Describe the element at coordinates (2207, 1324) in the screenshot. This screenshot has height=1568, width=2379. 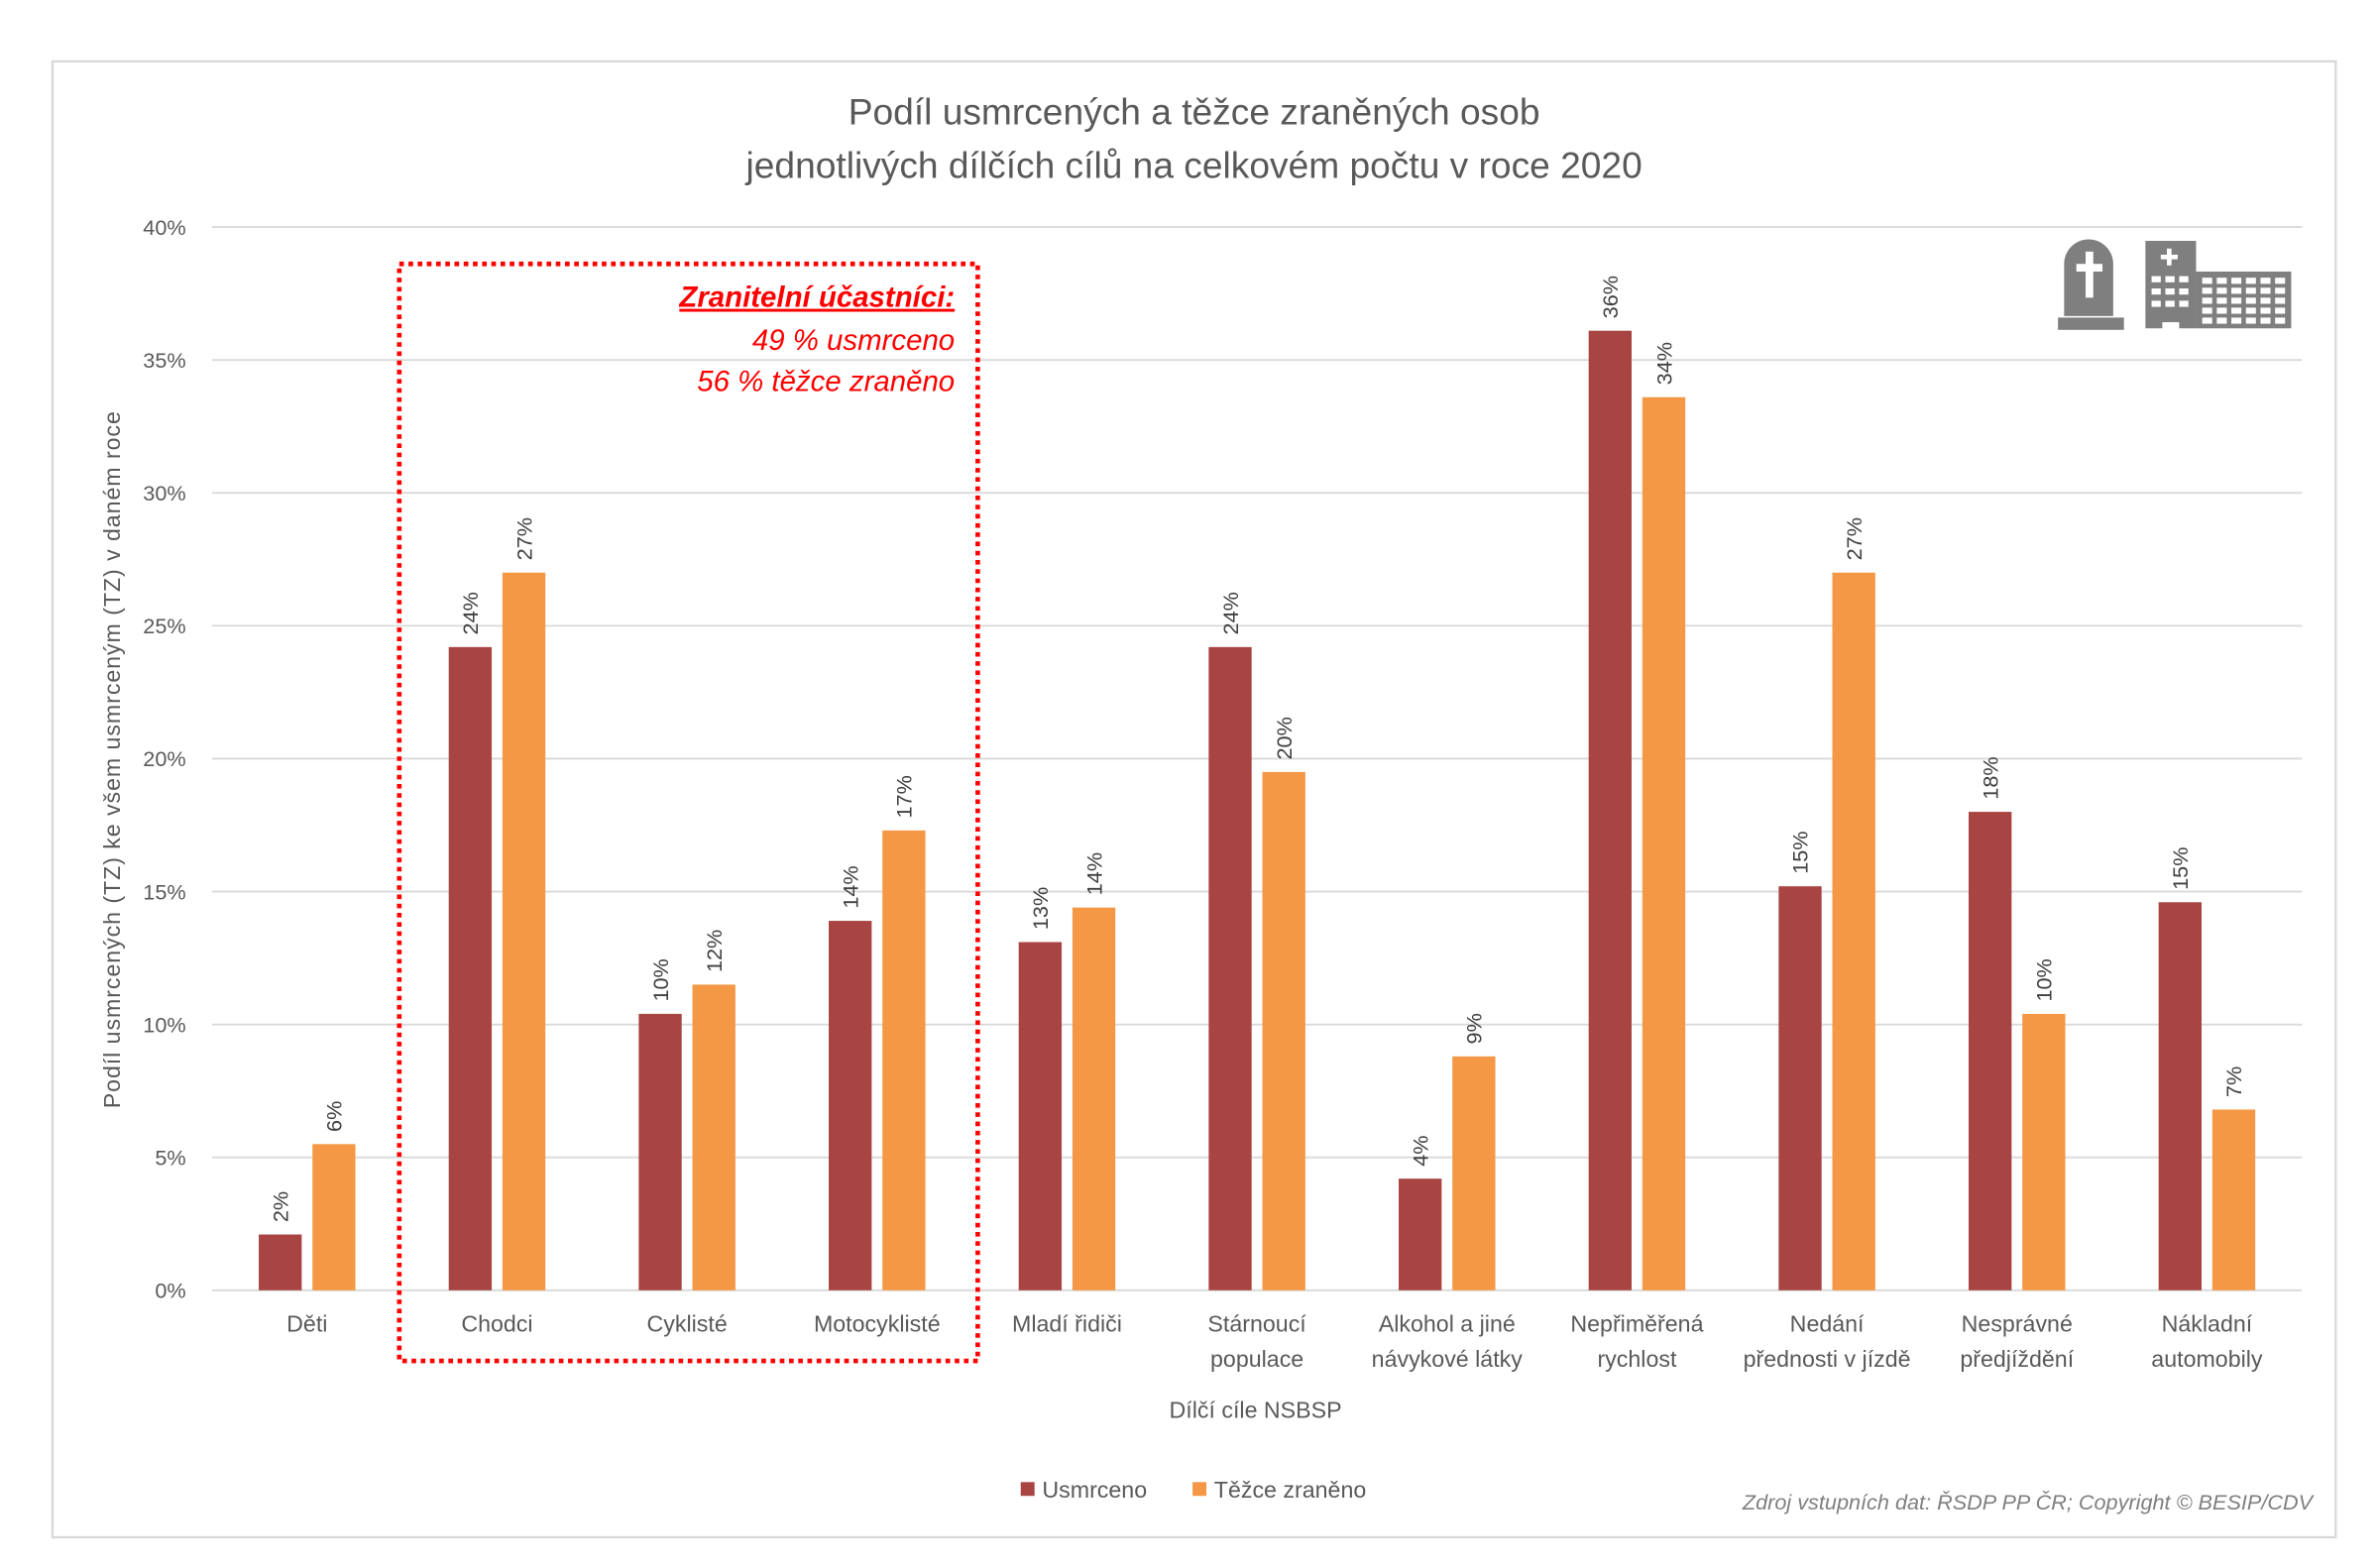
I see `x-tick-label: Nákladní` at that location.